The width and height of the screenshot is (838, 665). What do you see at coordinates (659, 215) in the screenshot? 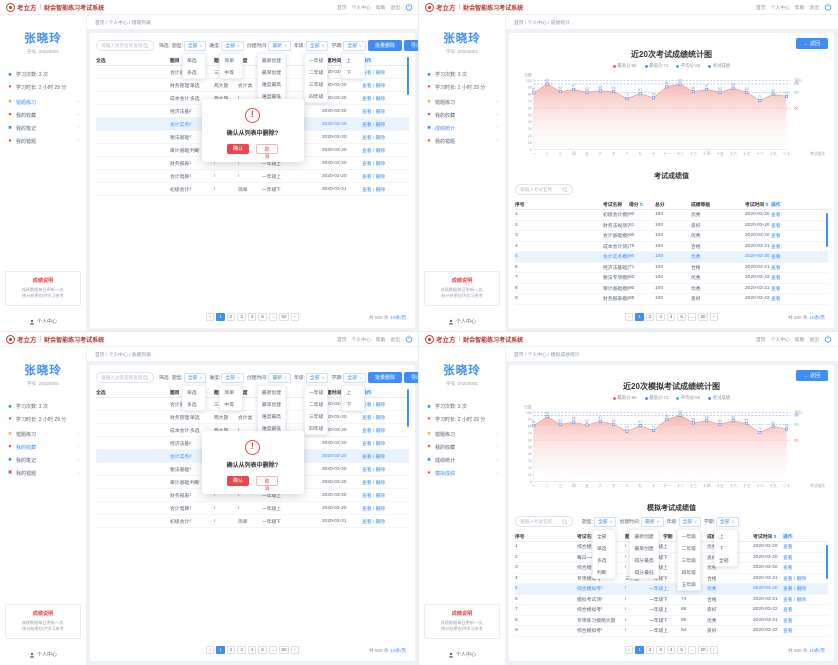
I see `table-cell: 100` at bounding box center [659, 215].